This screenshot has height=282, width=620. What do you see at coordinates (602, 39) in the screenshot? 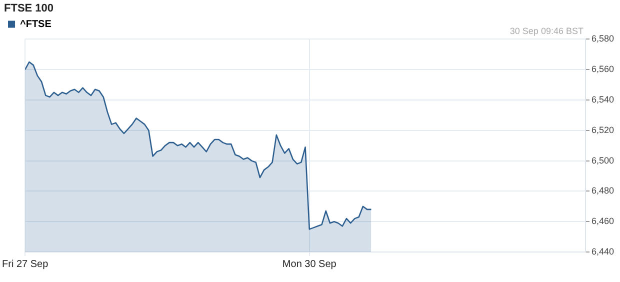
I see `y-tick-label: 6,580` at bounding box center [602, 39].